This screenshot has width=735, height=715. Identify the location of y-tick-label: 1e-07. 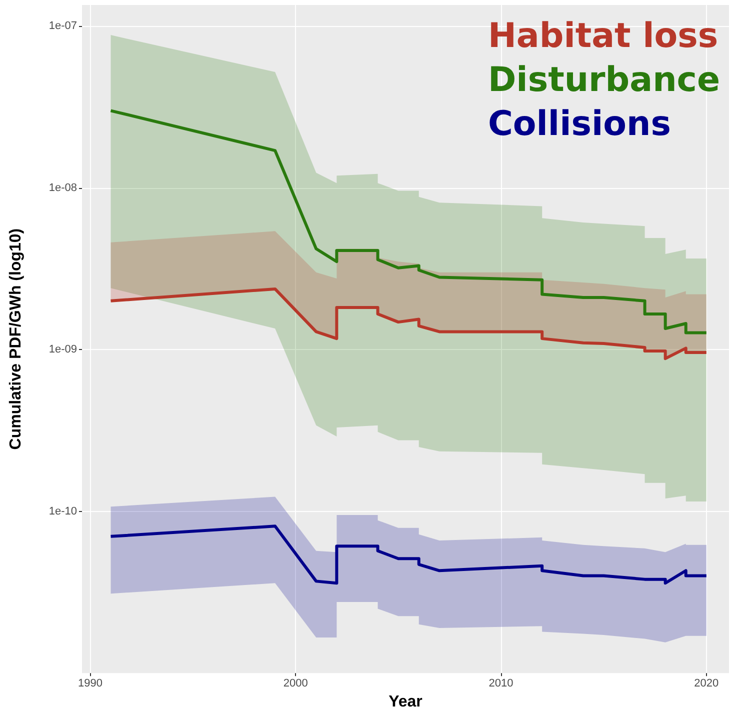
(62, 26).